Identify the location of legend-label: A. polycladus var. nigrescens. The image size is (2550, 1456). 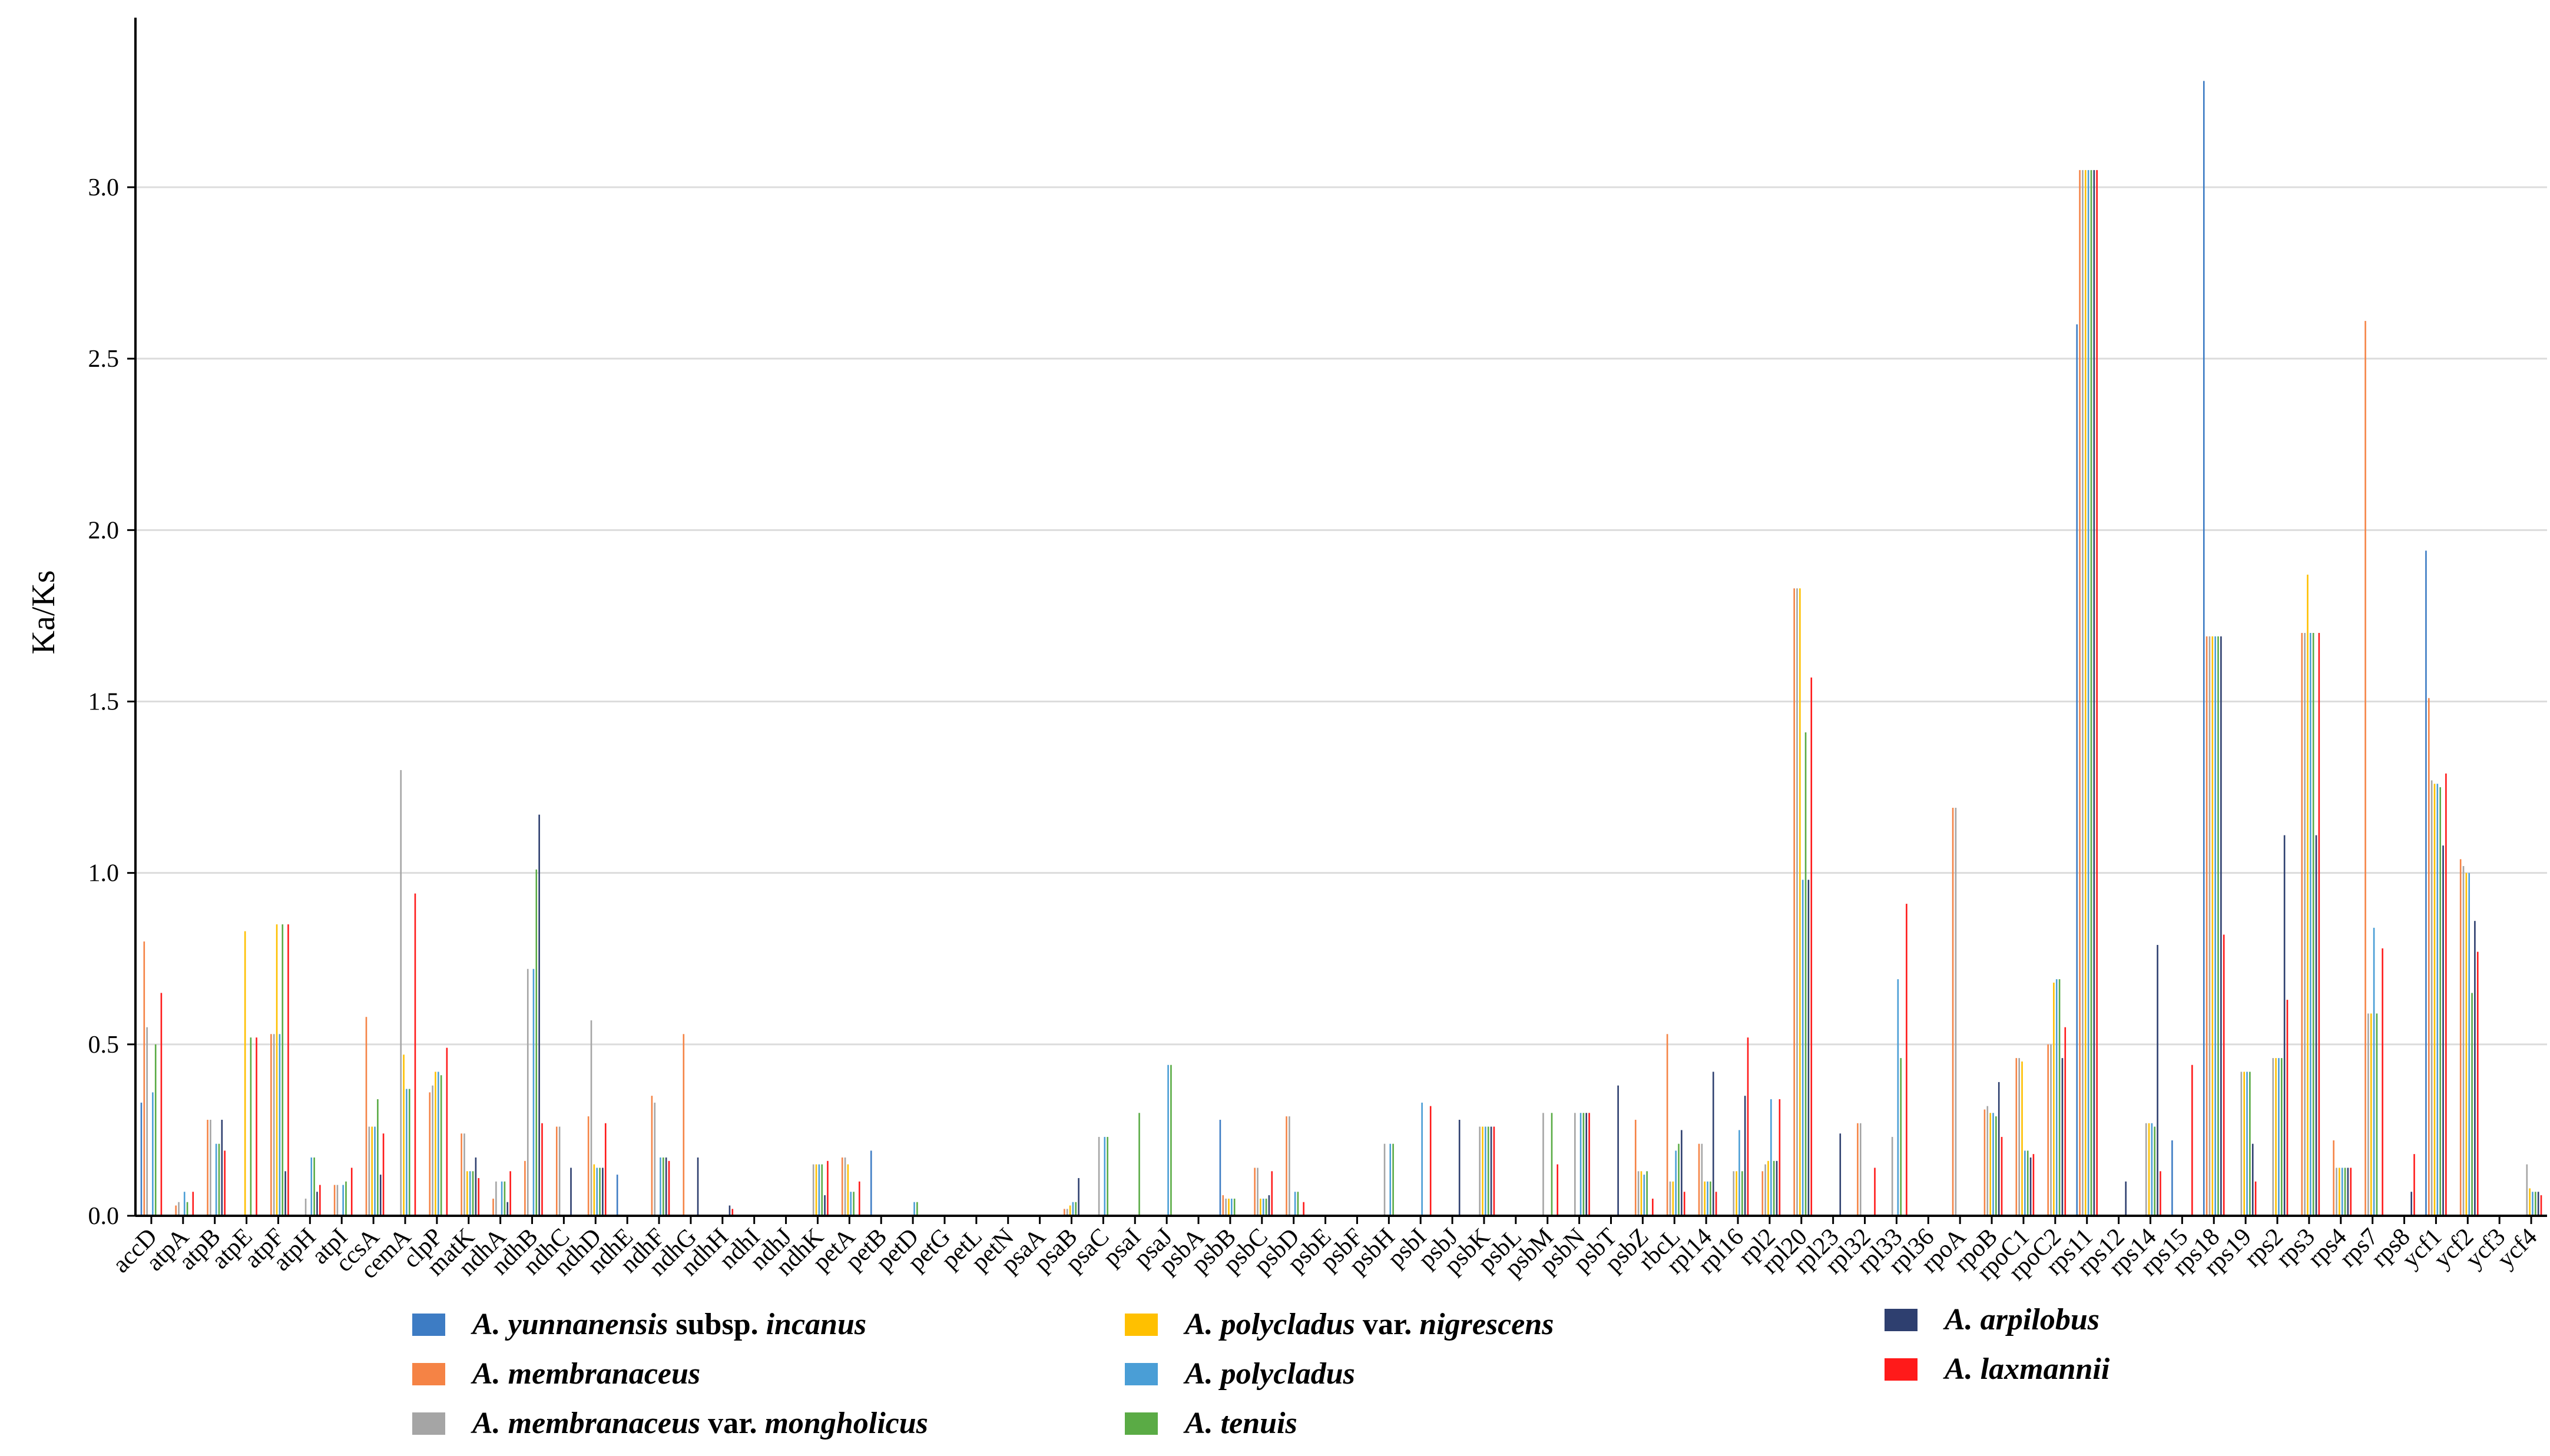
(1369, 1325).